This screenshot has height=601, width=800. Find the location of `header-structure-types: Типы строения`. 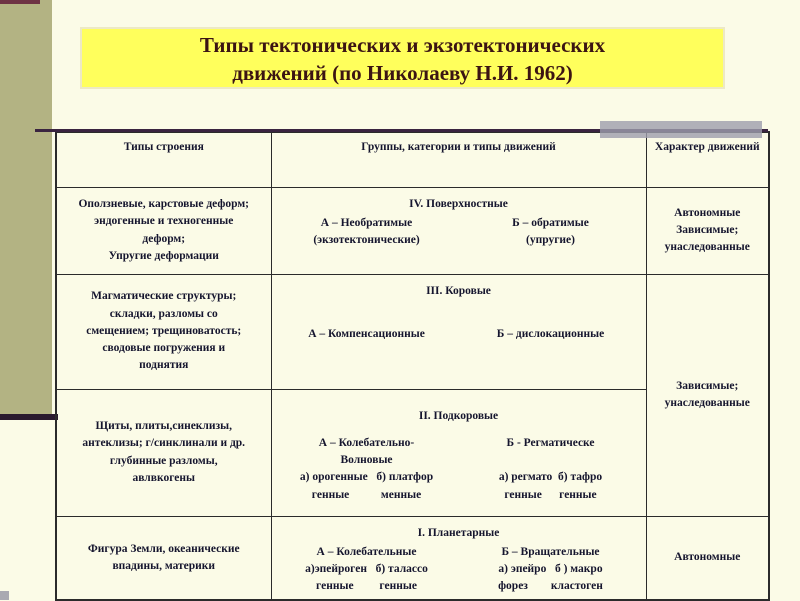

header-structure-types: Типы строения is located at coordinates (163, 159).